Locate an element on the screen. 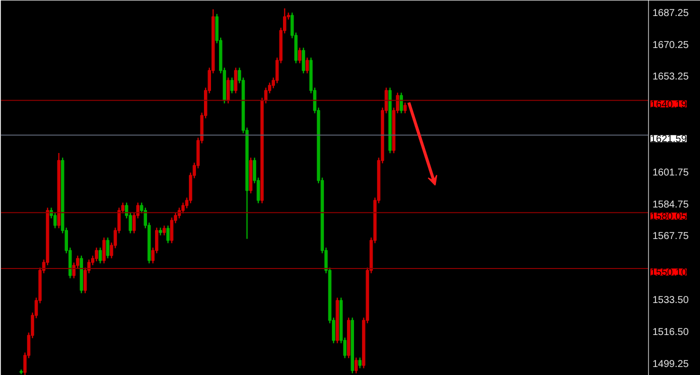 The width and height of the screenshot is (700, 375). y-tick-label: 1670.25 is located at coordinates (671, 45).